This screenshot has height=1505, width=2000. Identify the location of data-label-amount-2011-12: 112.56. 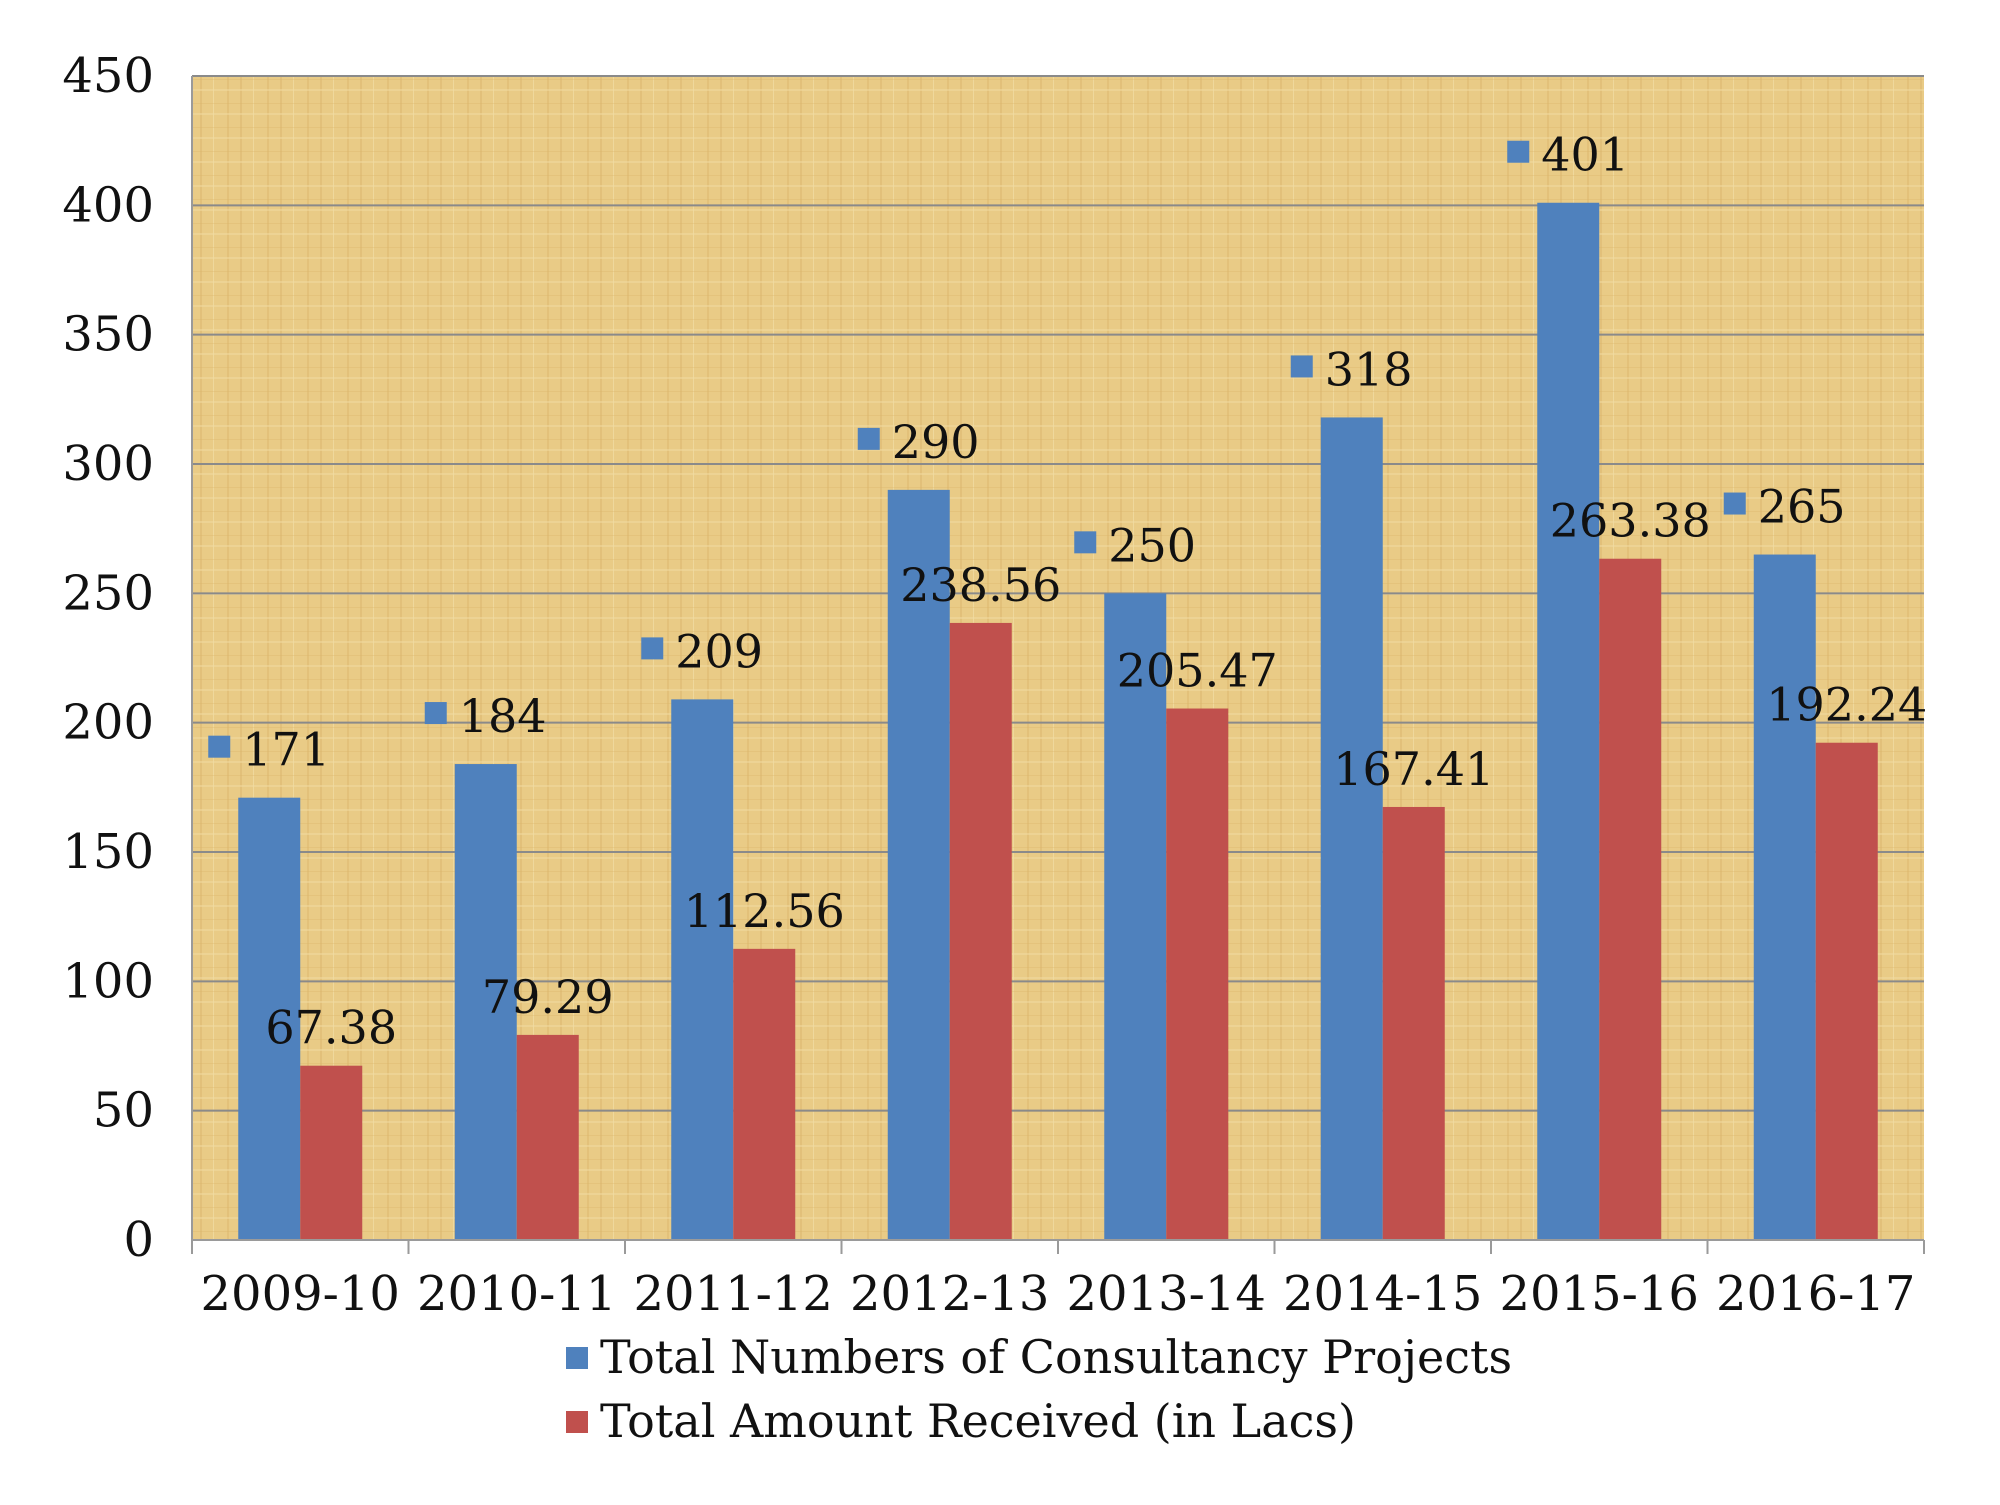
(764, 911).